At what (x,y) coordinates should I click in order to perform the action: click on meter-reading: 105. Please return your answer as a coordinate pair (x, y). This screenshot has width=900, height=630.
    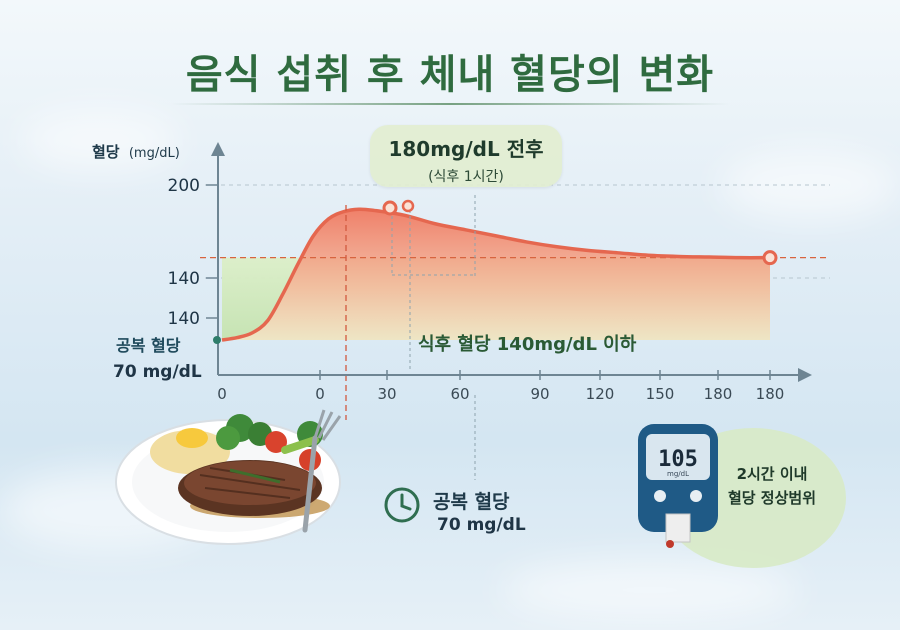
    Looking at the image, I should click on (678, 459).